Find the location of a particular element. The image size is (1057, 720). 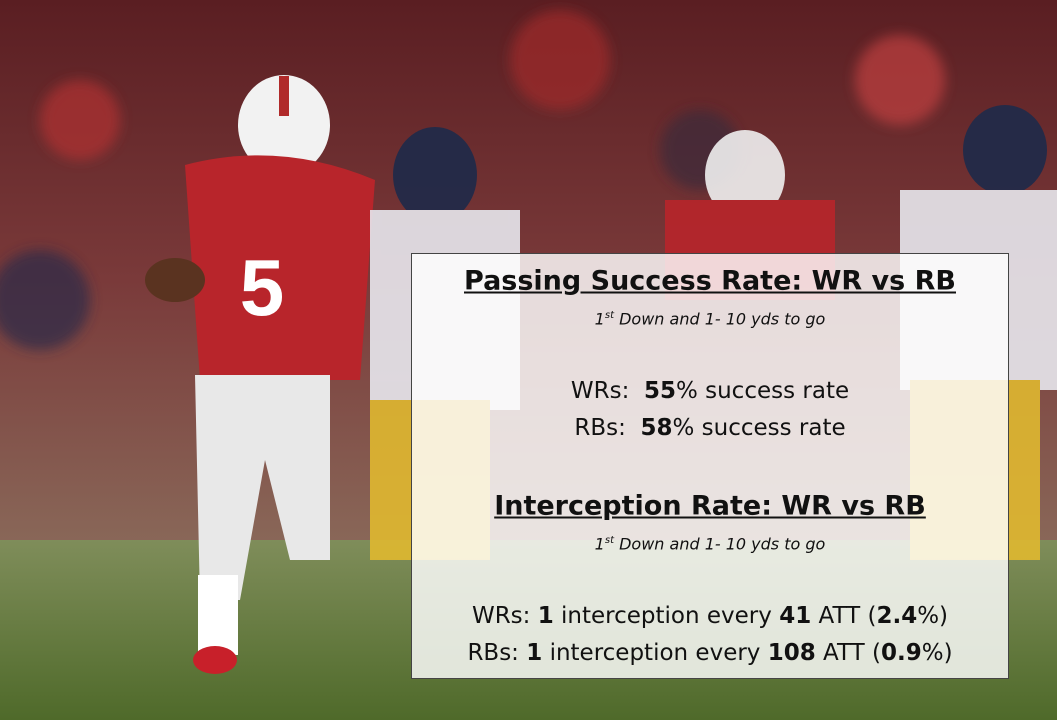

stat-line: WRs: 1 interception every 41 ATT (2.4%) is located at coordinates (710, 616).